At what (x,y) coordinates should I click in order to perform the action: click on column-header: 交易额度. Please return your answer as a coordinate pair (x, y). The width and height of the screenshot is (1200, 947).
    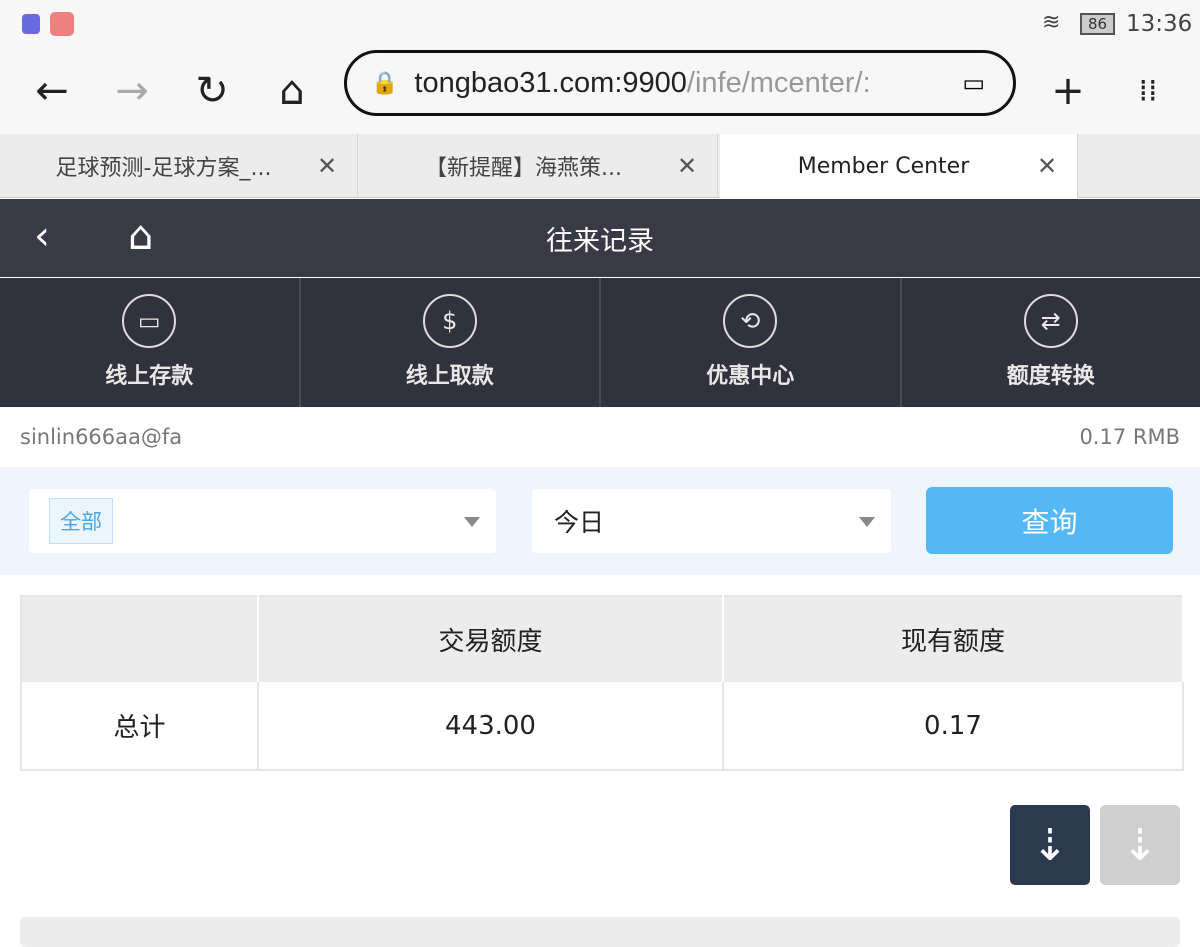
    Looking at the image, I should click on (490, 639).